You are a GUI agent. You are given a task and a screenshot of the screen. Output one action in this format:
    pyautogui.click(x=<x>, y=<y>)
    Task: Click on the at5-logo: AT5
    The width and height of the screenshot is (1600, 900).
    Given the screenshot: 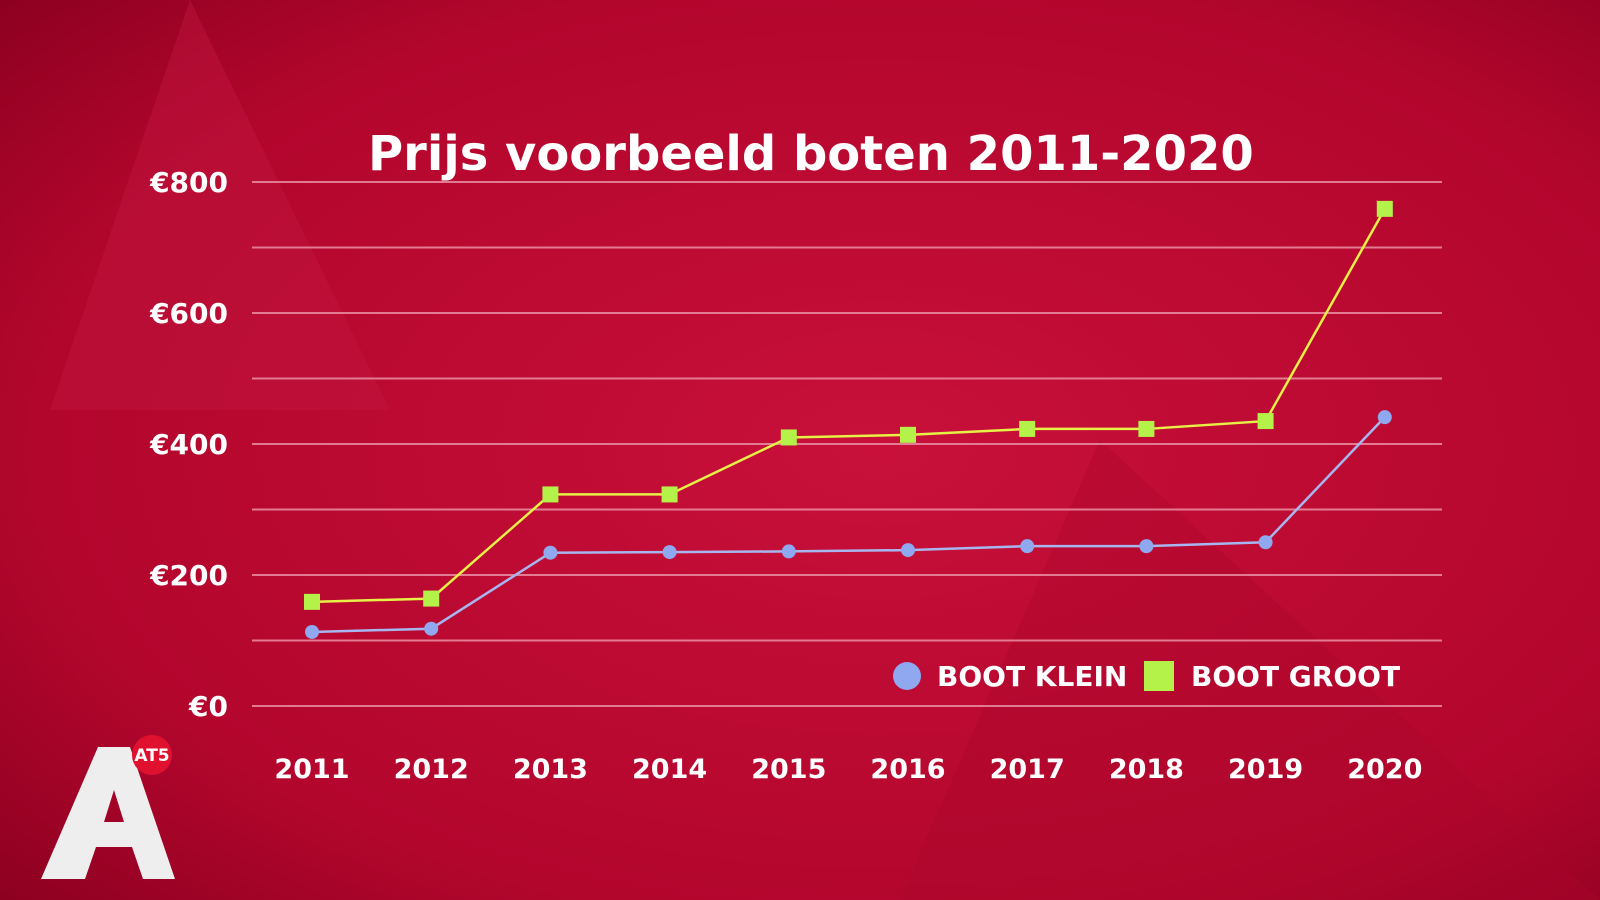 What is the action you would take?
    pyautogui.click(x=108, y=807)
    